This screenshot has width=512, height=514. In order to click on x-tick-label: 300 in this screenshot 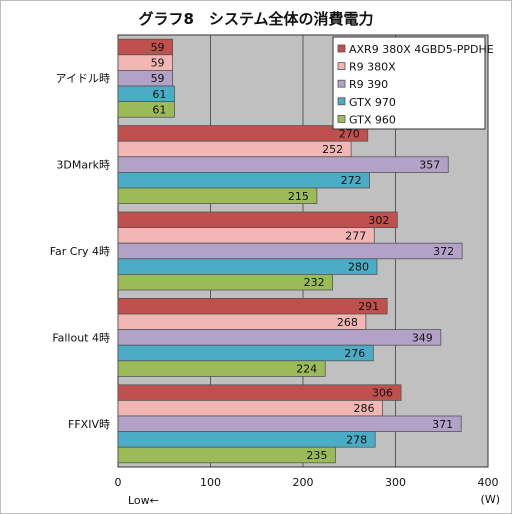, I will do `click(395, 482)`.